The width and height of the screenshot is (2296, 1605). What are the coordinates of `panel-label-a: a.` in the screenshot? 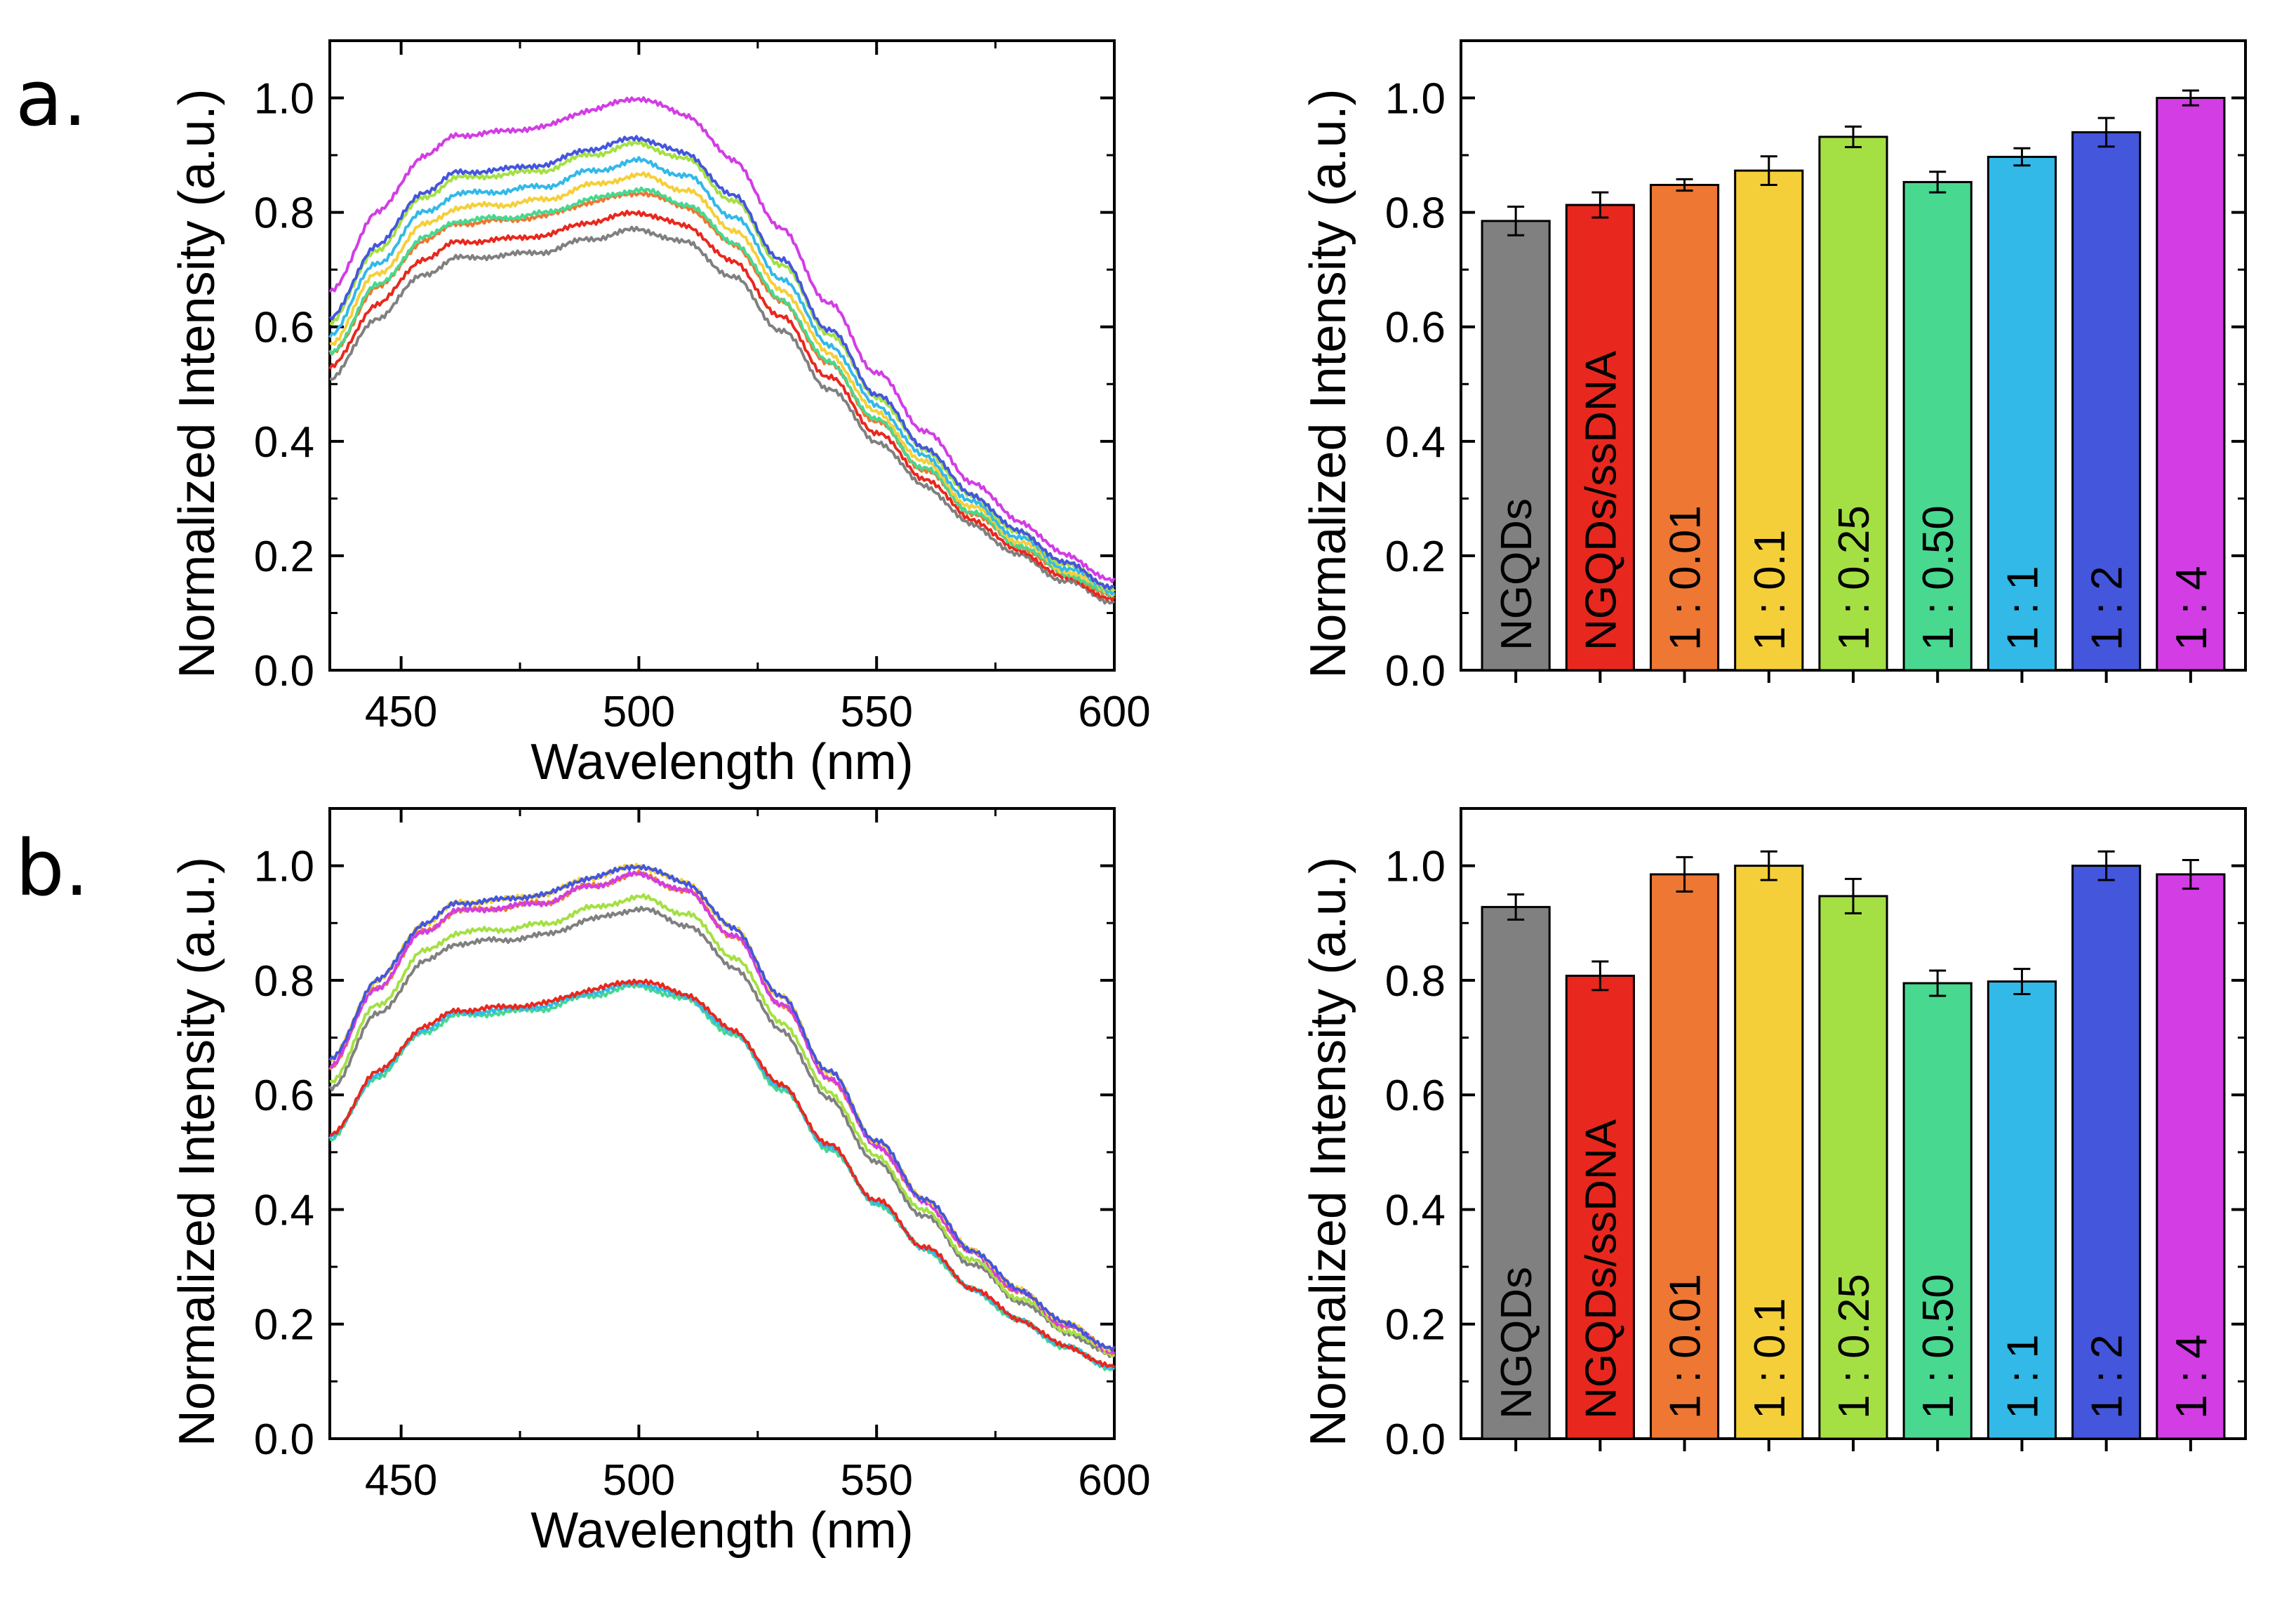 It's located at (51, 98).